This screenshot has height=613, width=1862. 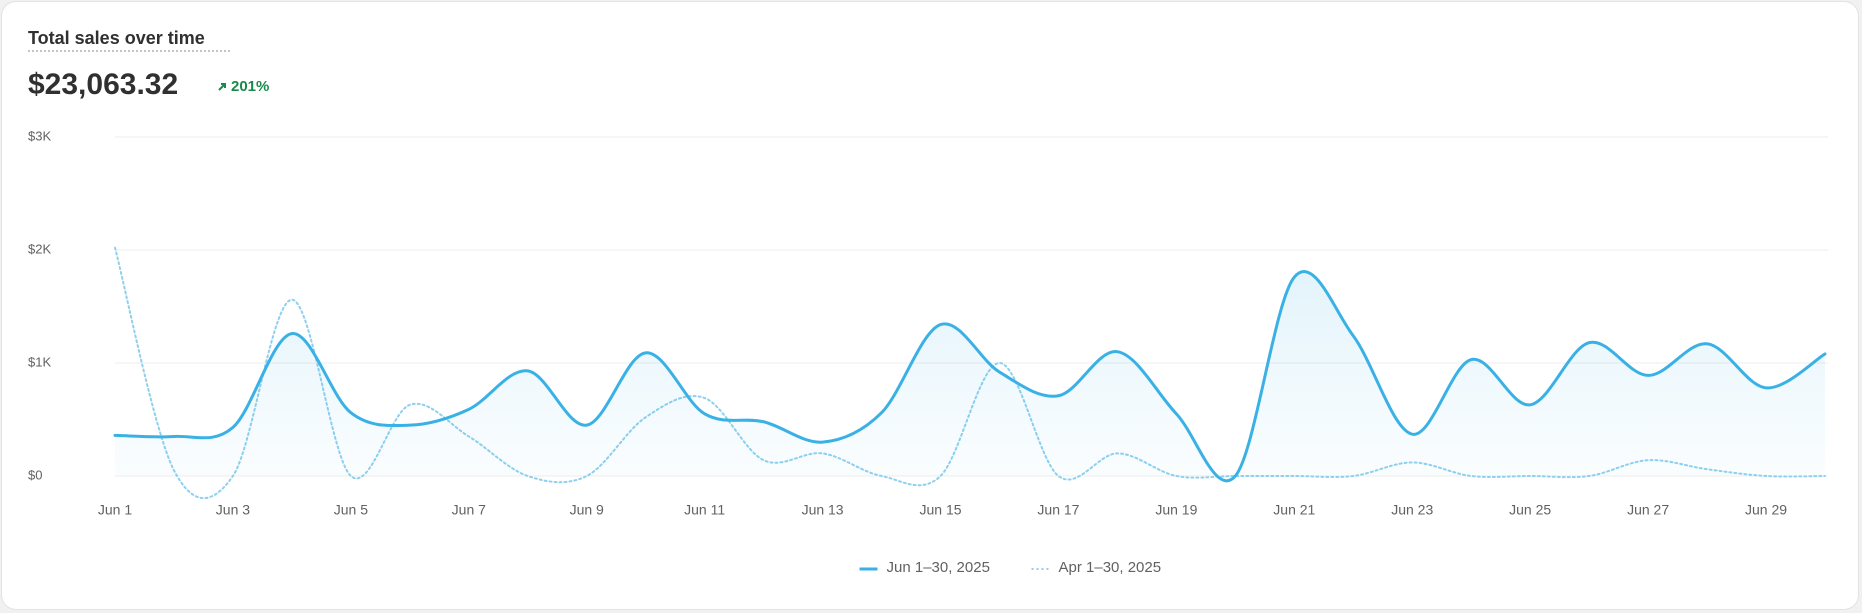 What do you see at coordinates (103, 84) in the screenshot?
I see `total-value: $23,063.32` at bounding box center [103, 84].